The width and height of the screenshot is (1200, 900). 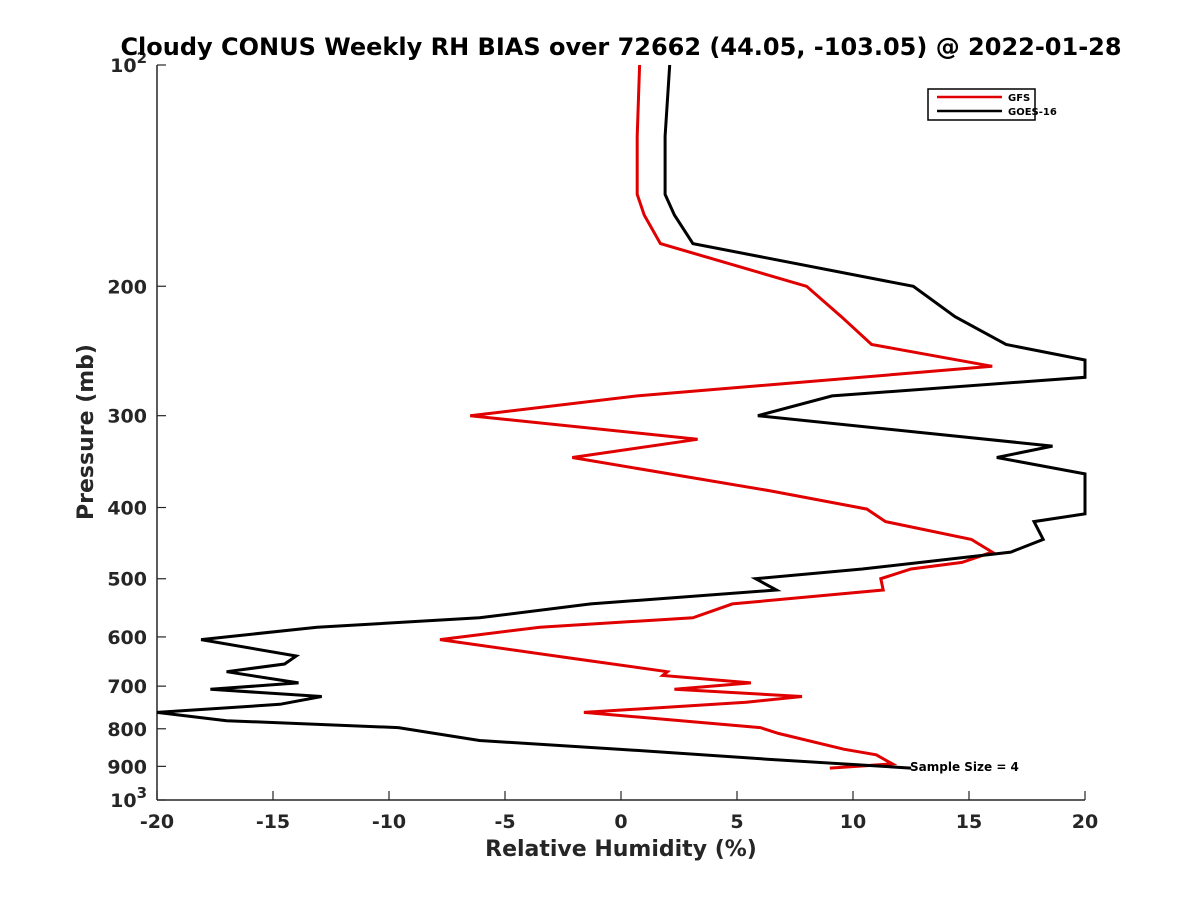 What do you see at coordinates (969, 822) in the screenshot?
I see `x-tick-label: 15` at bounding box center [969, 822].